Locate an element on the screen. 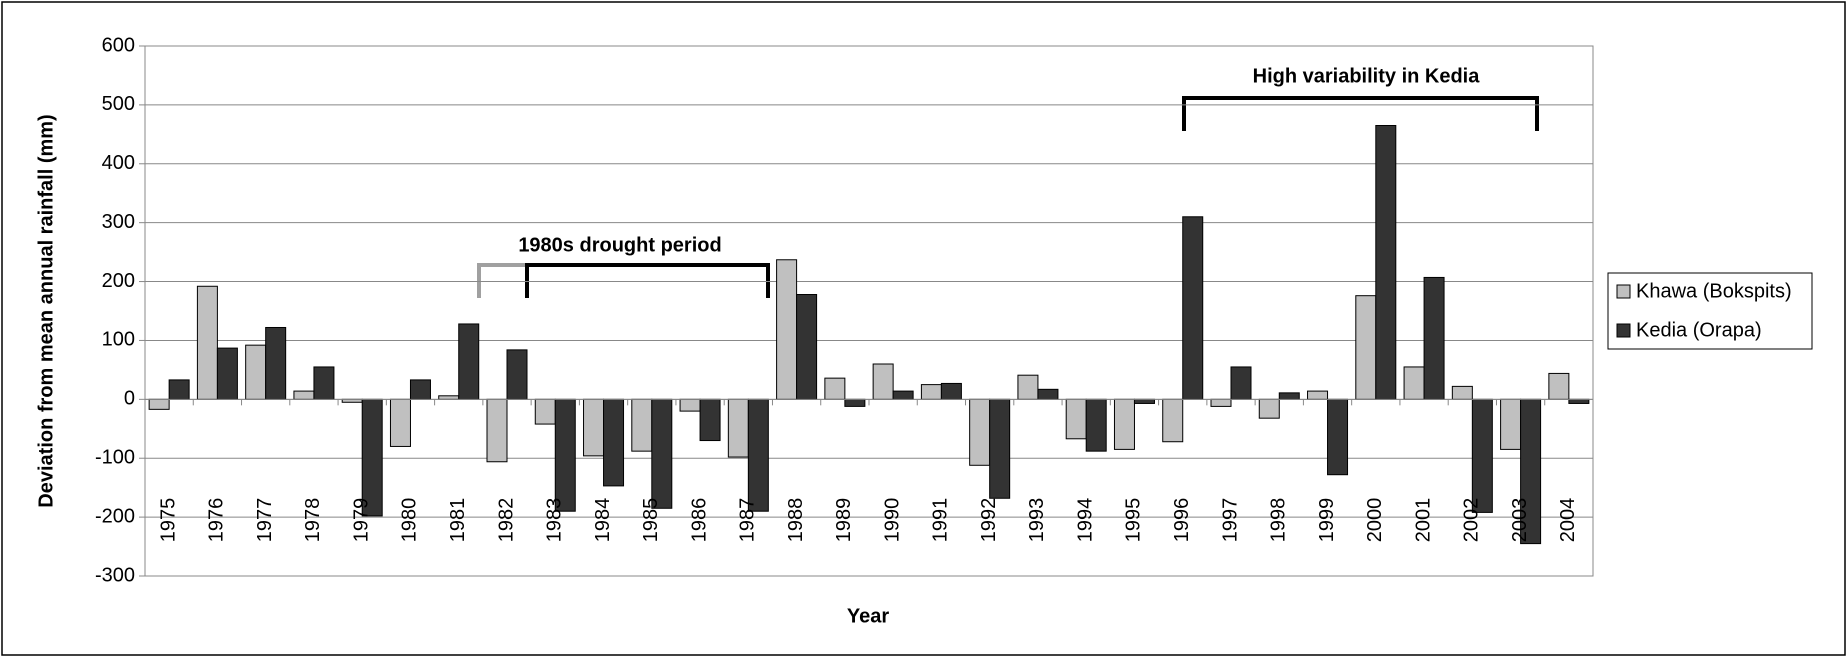 The image size is (1847, 657). x-axis-title: Year is located at coordinates (868, 616).